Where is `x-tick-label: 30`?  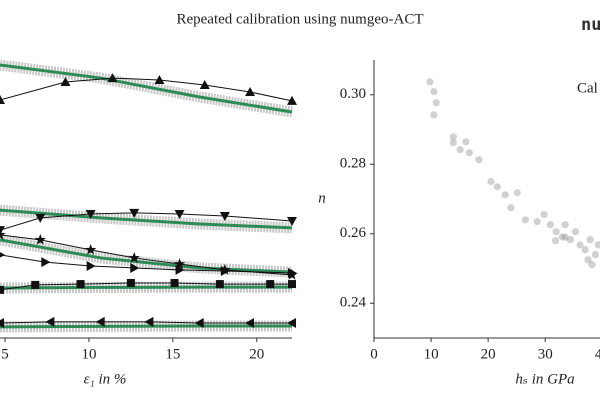 x-tick-label: 30 is located at coordinates (545, 354).